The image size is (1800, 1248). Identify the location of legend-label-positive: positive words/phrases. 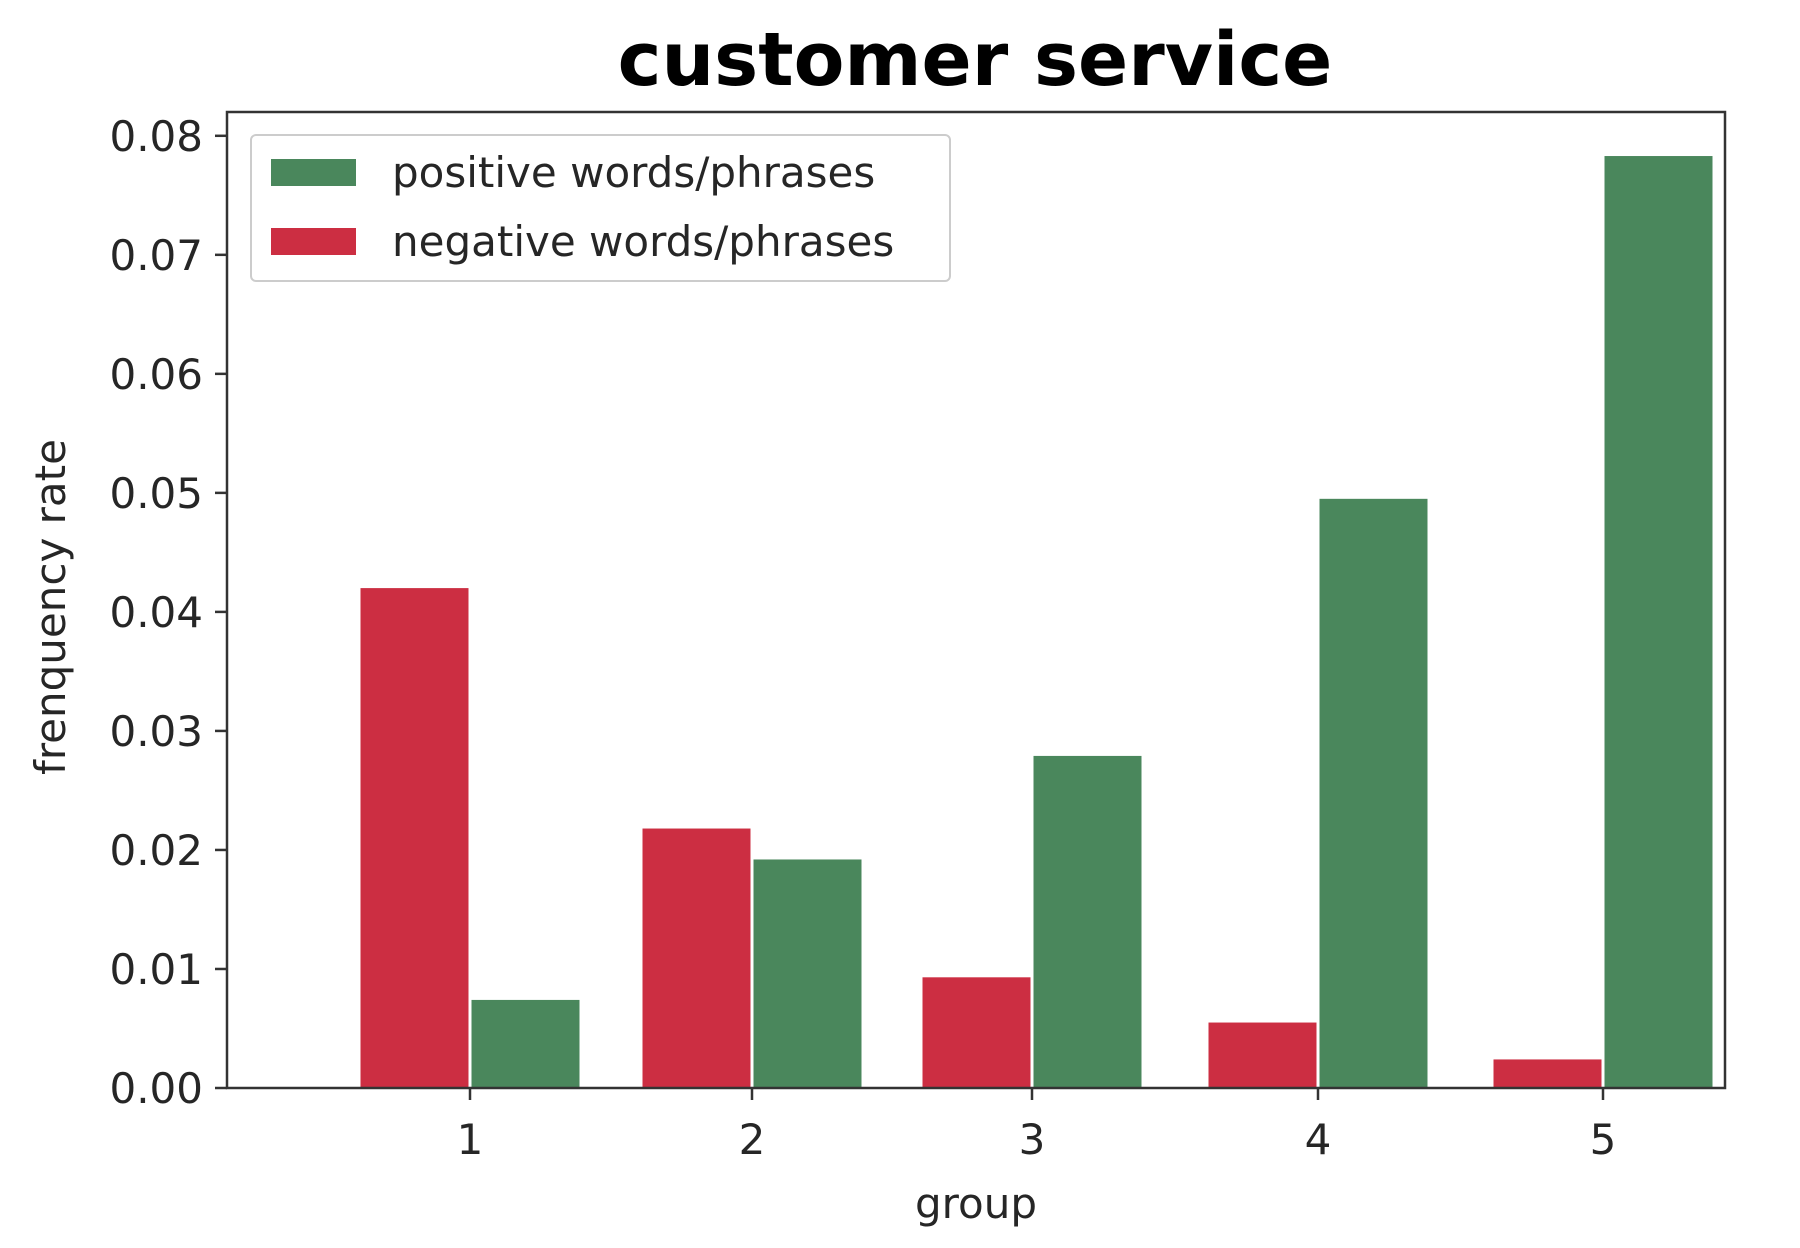
(633, 172).